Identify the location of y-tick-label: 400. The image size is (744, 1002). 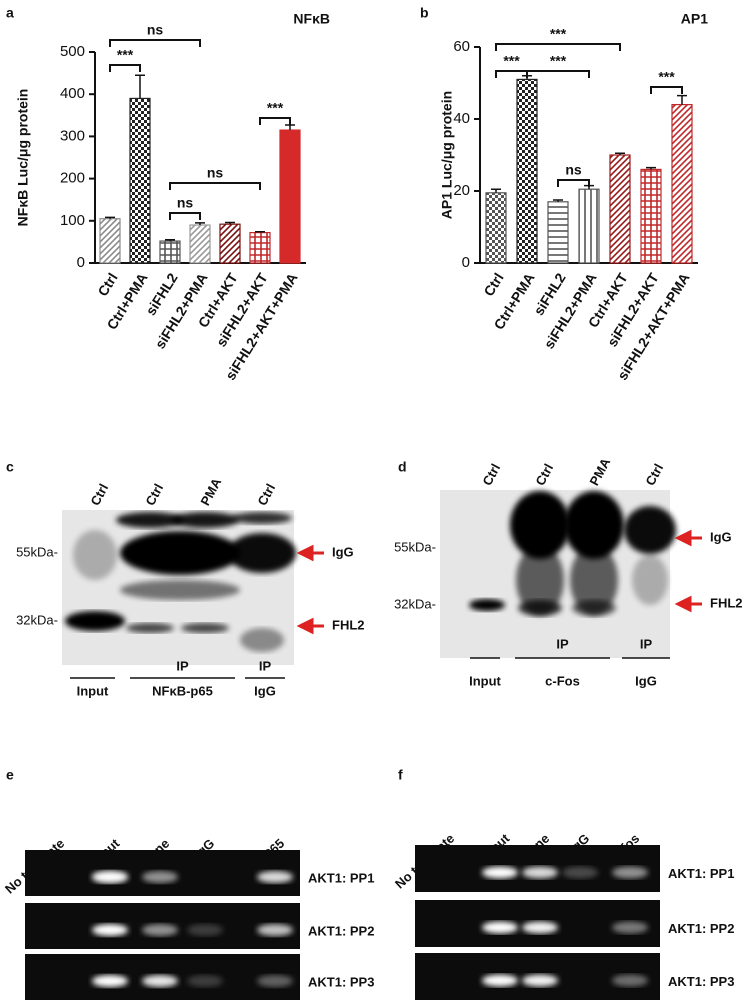
(72, 93).